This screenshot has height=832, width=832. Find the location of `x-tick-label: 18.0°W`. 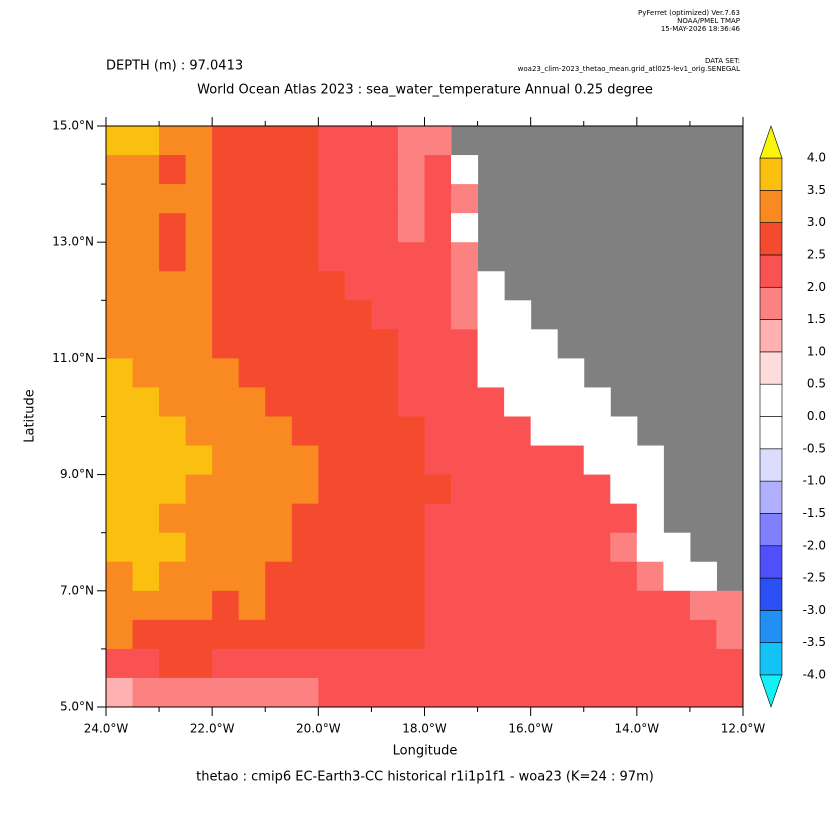

x-tick-label: 18.0°W is located at coordinates (424, 729).